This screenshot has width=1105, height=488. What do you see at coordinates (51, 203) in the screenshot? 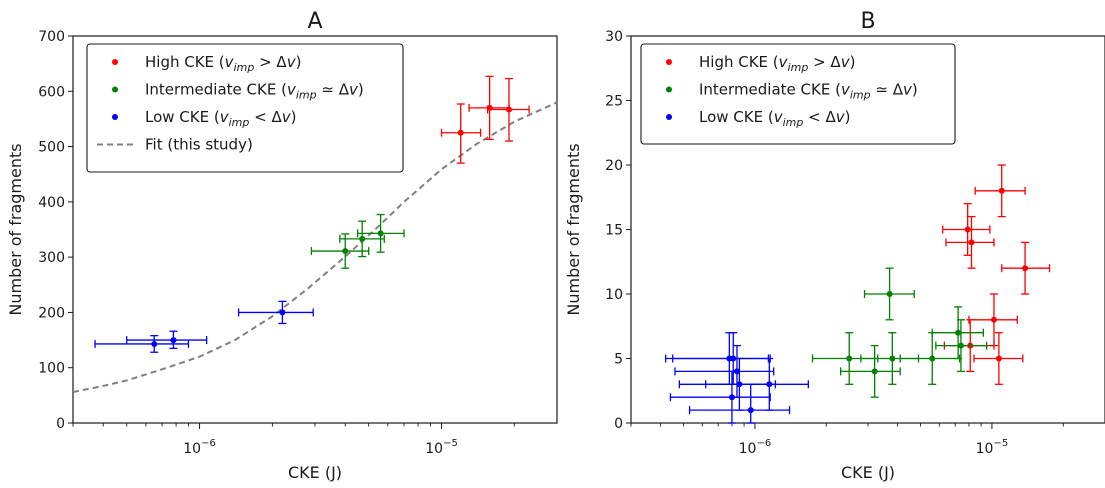
I see `y-tick-label: 400` at bounding box center [51, 203].